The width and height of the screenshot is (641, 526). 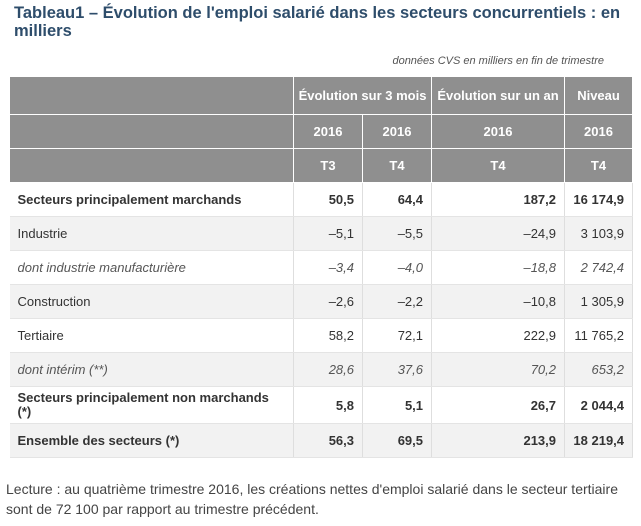 What do you see at coordinates (397, 370) in the screenshot?
I see `cell-value: 37,6` at bounding box center [397, 370].